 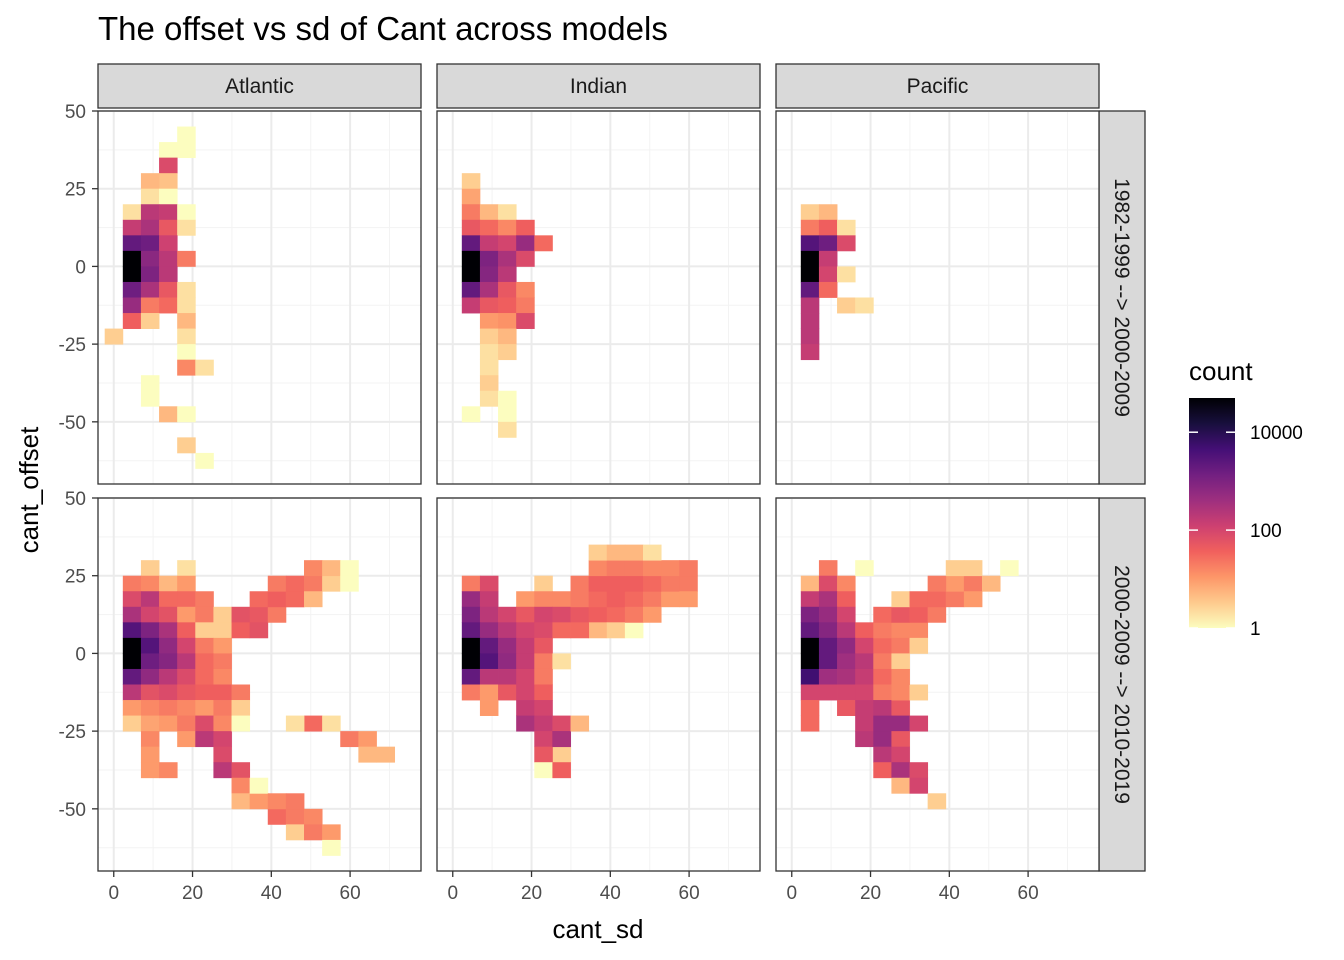 What do you see at coordinates (1266, 531) in the screenshot?
I see `legend-tick-label: 100` at bounding box center [1266, 531].